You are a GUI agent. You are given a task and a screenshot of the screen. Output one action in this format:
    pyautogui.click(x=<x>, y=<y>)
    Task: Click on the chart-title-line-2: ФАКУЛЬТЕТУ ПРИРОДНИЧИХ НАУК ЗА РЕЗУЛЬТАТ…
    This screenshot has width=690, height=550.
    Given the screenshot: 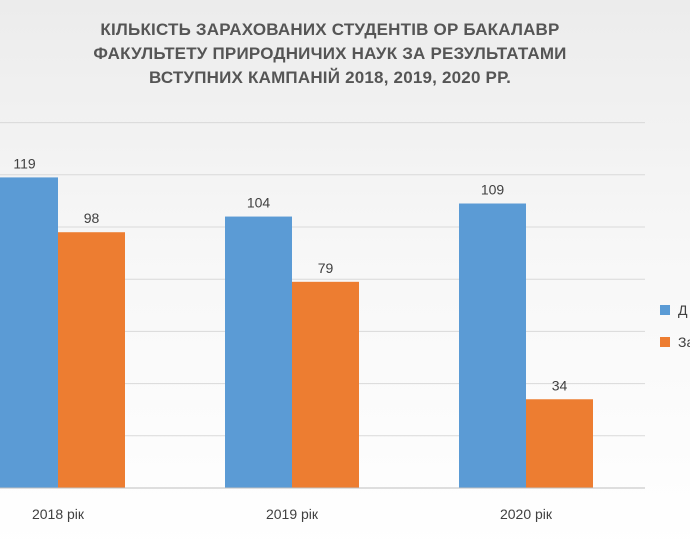 What is the action you would take?
    pyautogui.click(x=330, y=53)
    